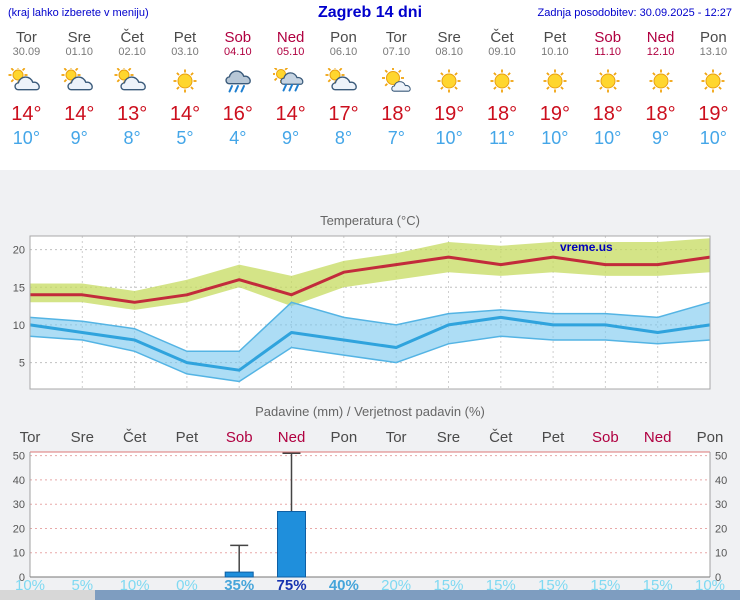 Image resolution: width=740 pixels, height=600 pixels. What do you see at coordinates (290, 37) in the screenshot?
I see `day-name: Ned` at bounding box center [290, 37].